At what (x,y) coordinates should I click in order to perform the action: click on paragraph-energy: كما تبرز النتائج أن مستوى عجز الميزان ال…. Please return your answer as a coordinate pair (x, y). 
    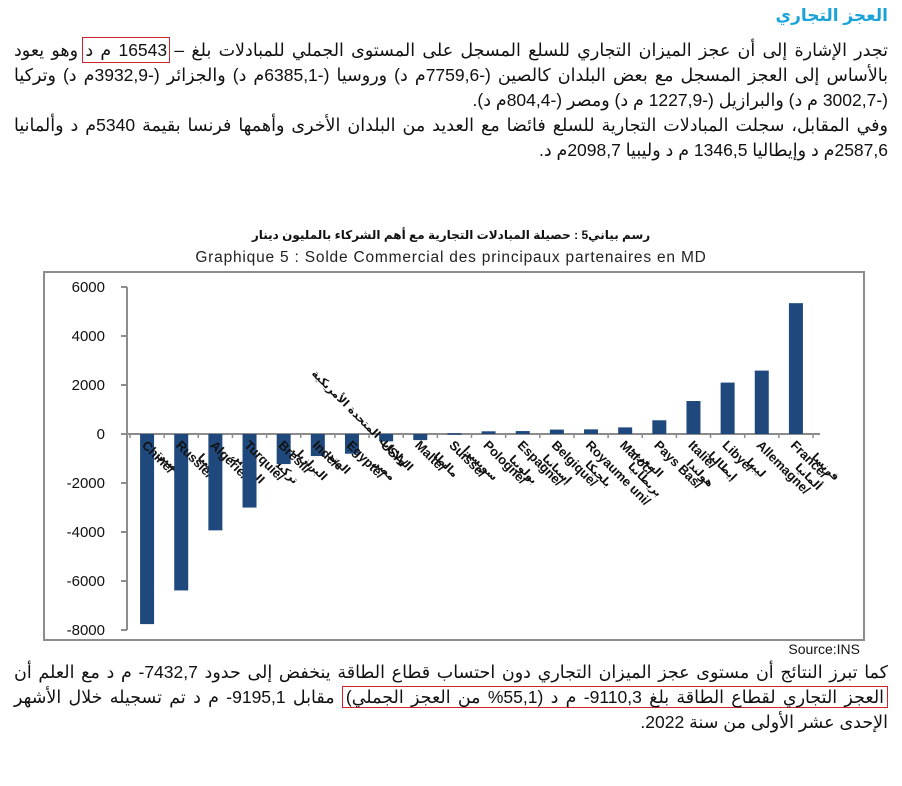
    Looking at the image, I should click on (451, 697).